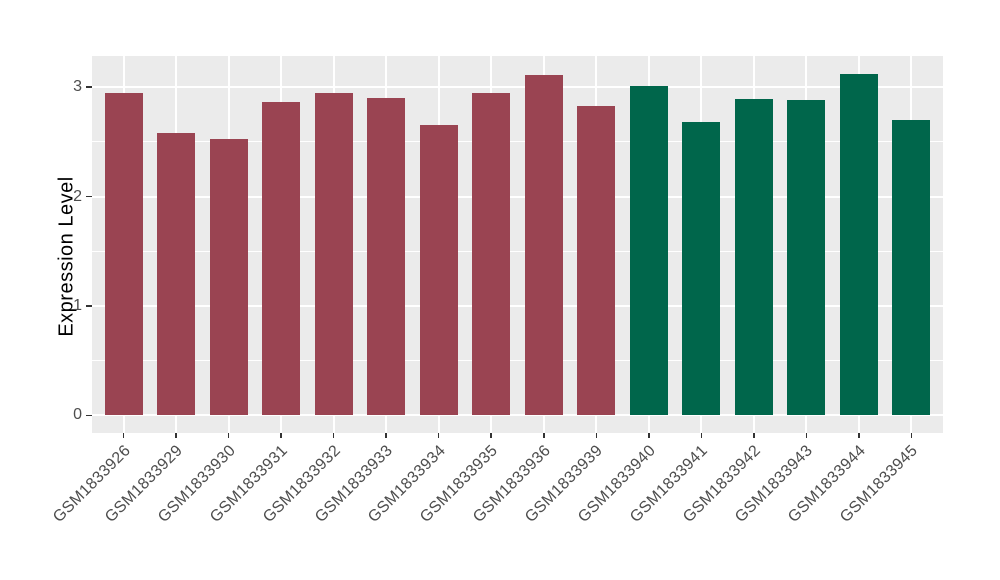 The height and width of the screenshot is (580, 1000). I want to click on y-axis-title: Expression Level, so click(66, 256).